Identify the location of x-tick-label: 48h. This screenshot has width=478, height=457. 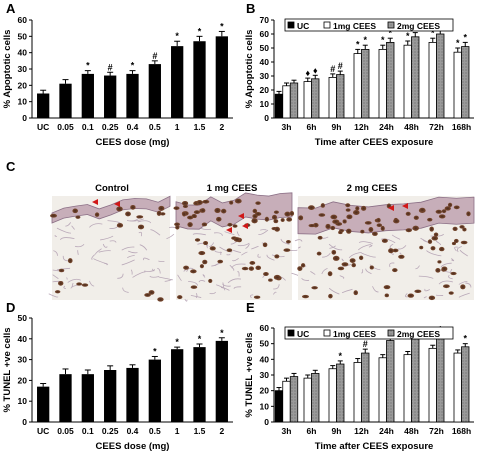
(411, 127).